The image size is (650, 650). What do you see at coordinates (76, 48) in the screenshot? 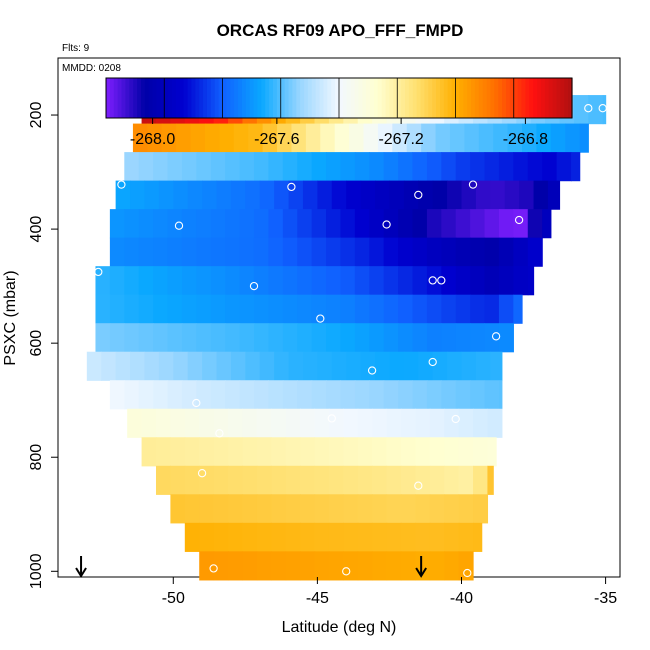
I see `flights-label: Flts: 9` at bounding box center [76, 48].